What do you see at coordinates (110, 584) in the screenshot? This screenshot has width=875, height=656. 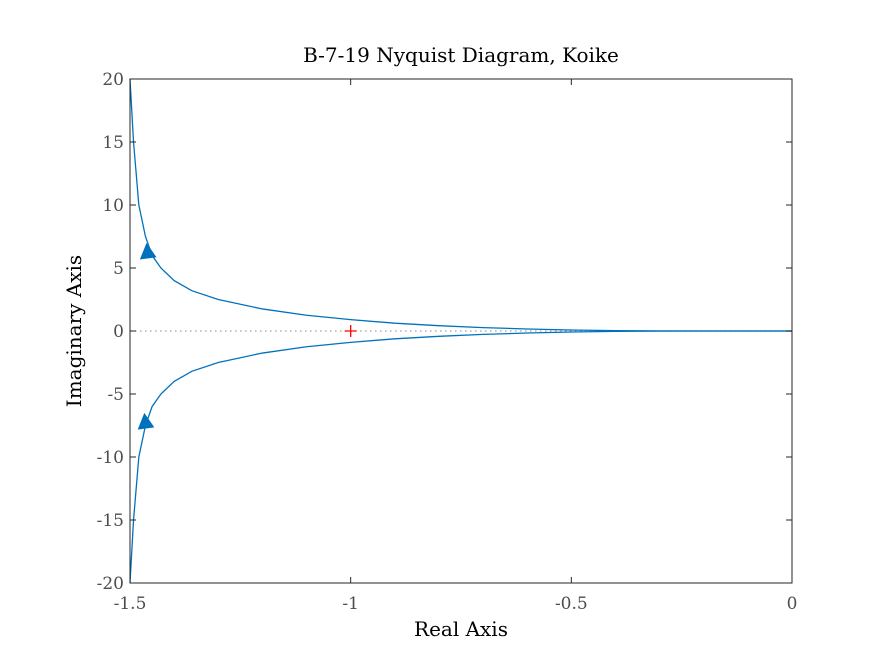 I see `y-tick-label: -20` at bounding box center [110, 584].